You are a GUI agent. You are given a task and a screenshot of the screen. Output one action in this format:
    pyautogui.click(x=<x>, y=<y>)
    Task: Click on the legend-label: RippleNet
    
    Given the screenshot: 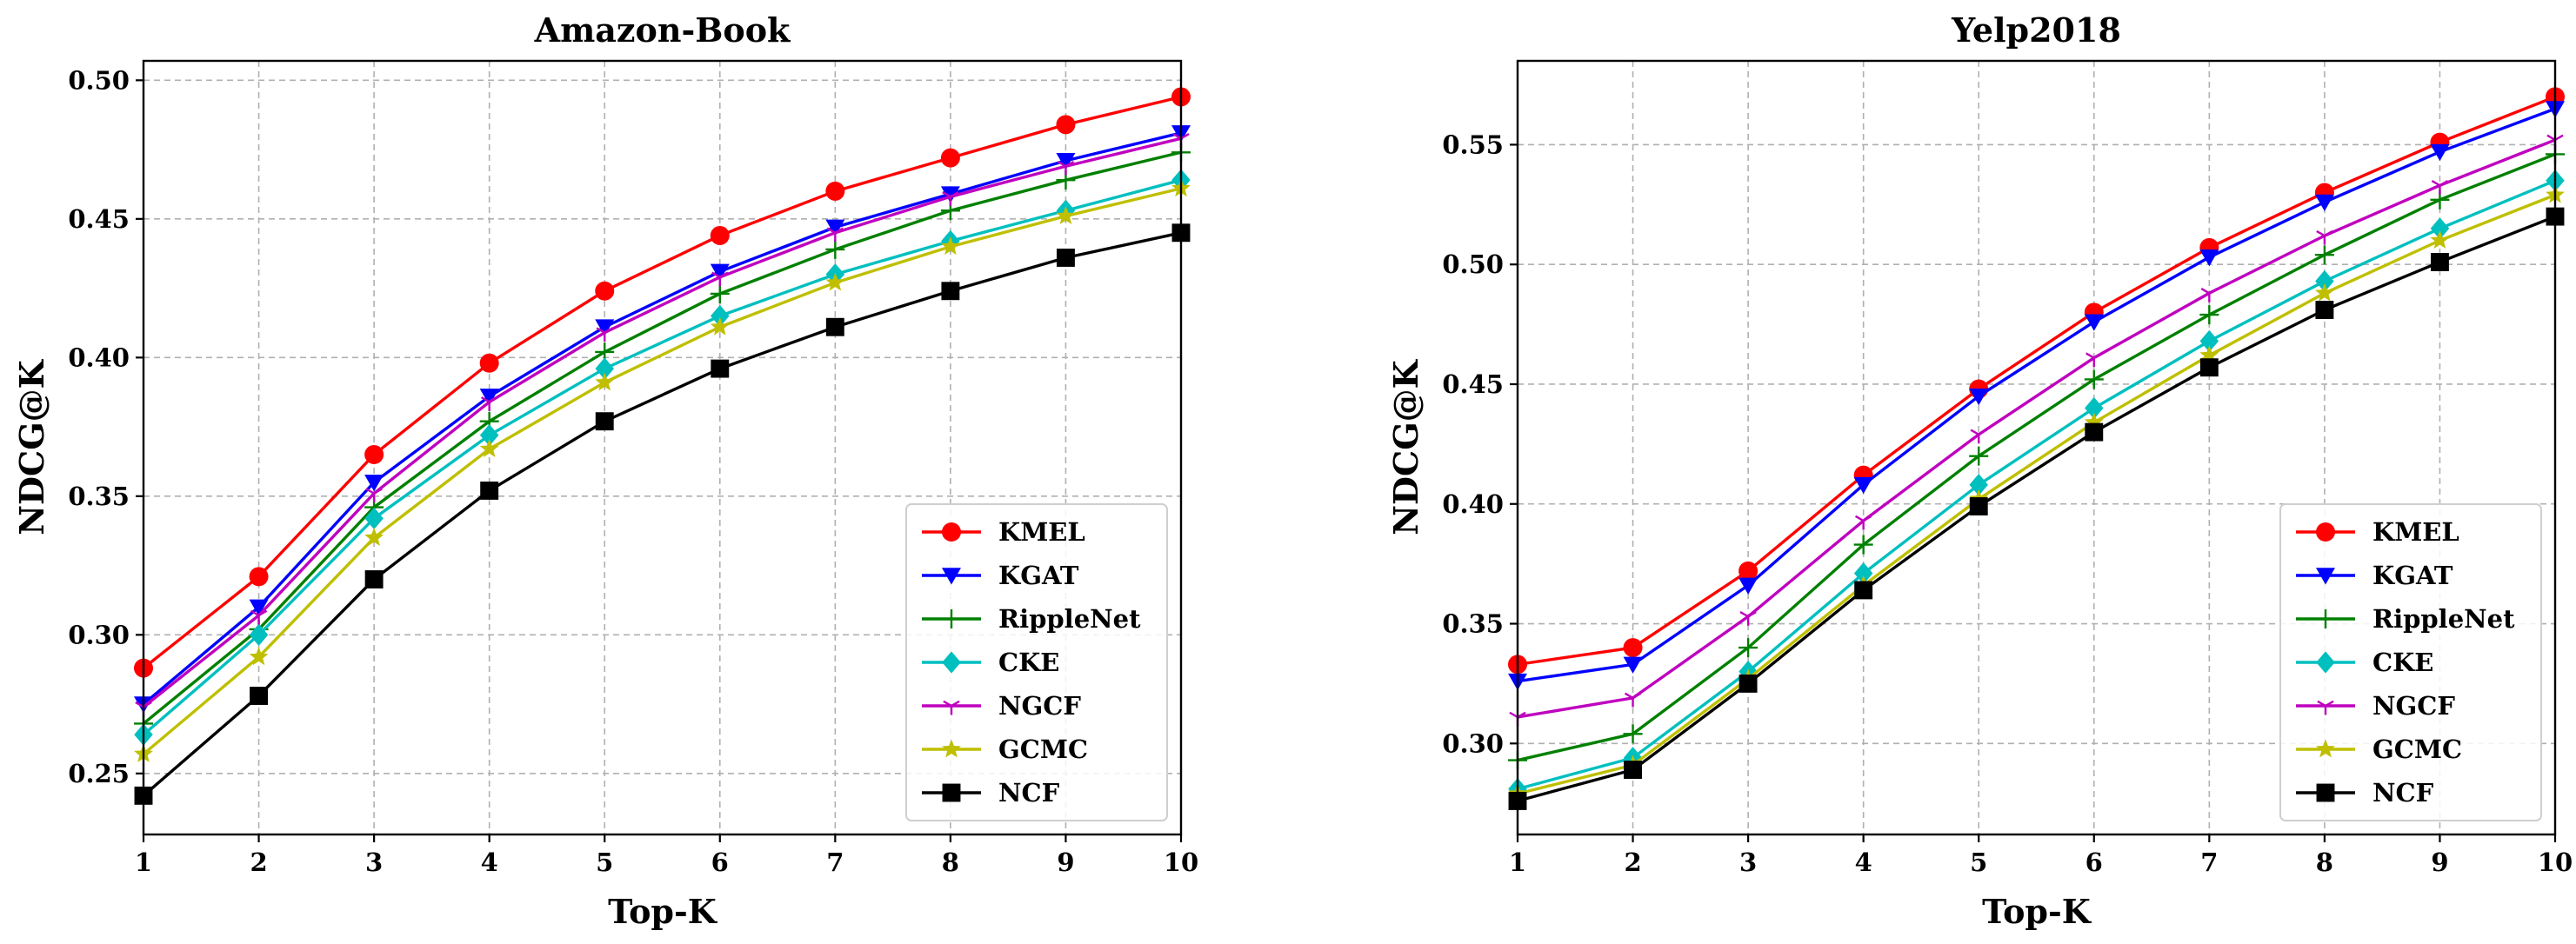 What is the action you would take?
    pyautogui.click(x=2444, y=619)
    